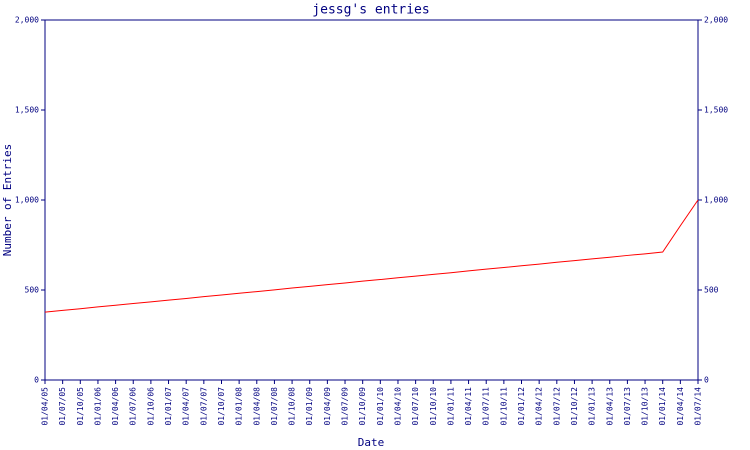  I want to click on x-tick-label: 01/01/06, so click(97, 406).